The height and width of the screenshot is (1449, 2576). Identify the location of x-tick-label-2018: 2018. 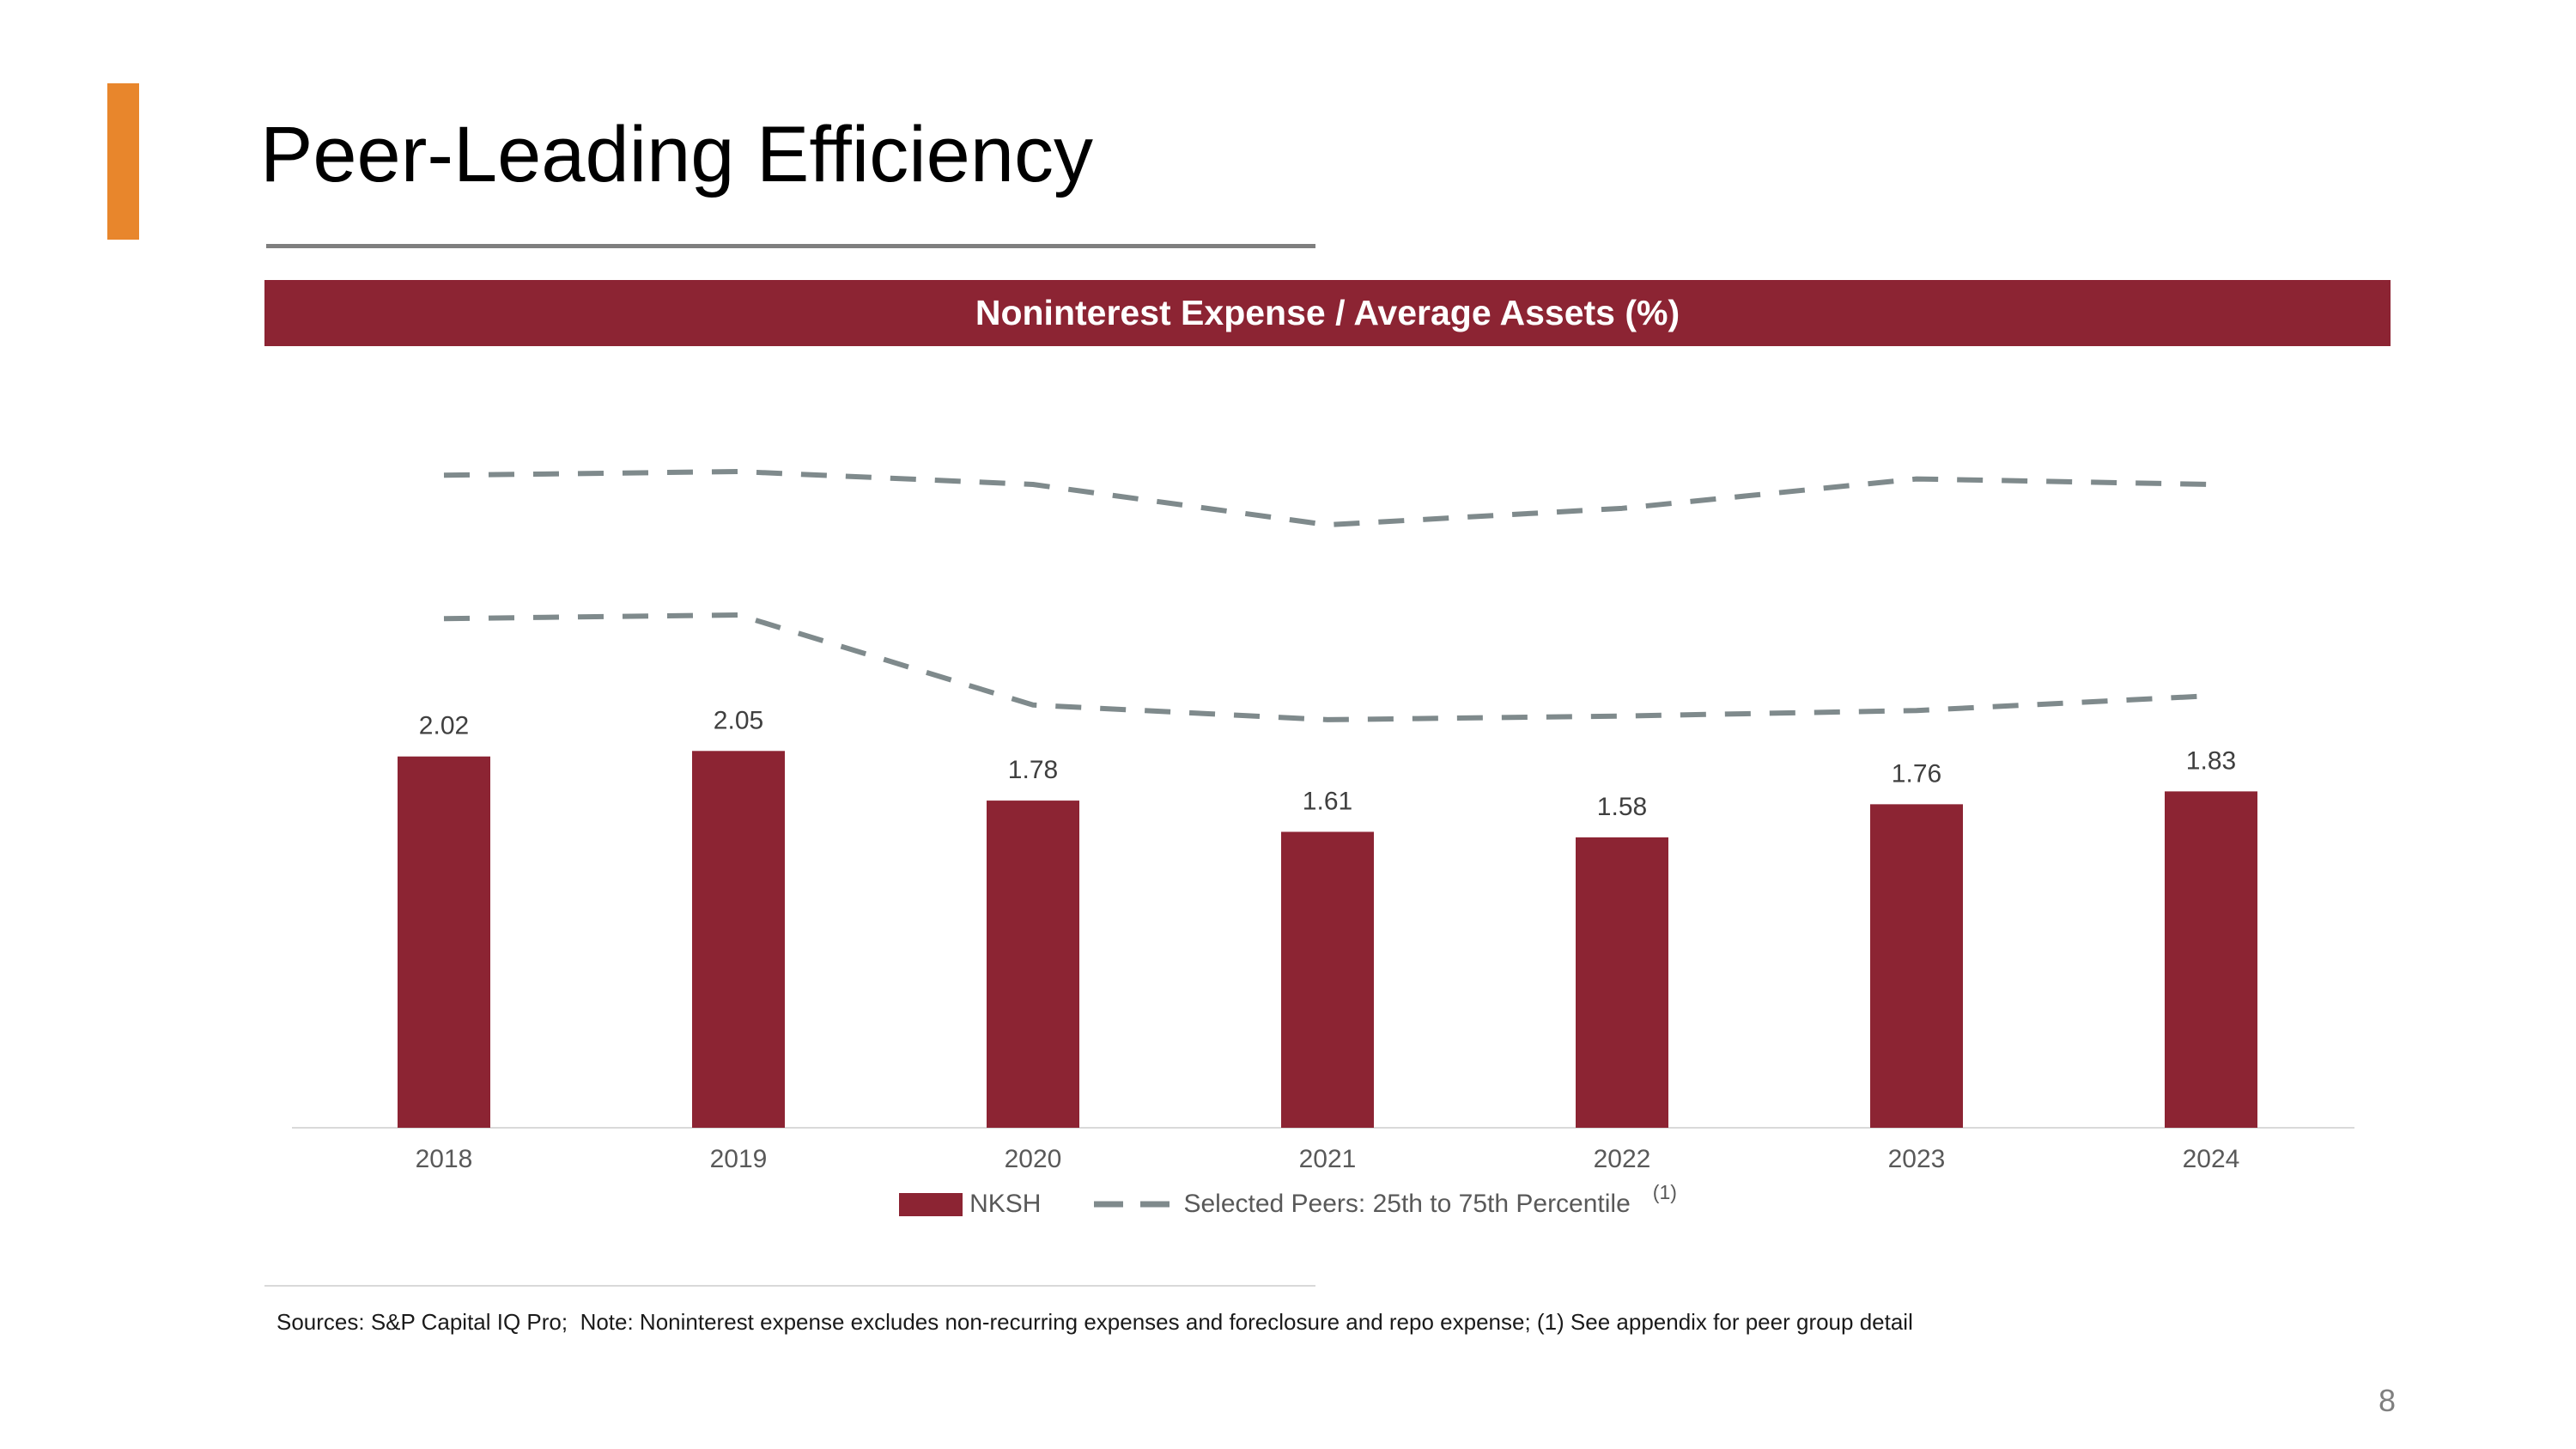
(444, 1159).